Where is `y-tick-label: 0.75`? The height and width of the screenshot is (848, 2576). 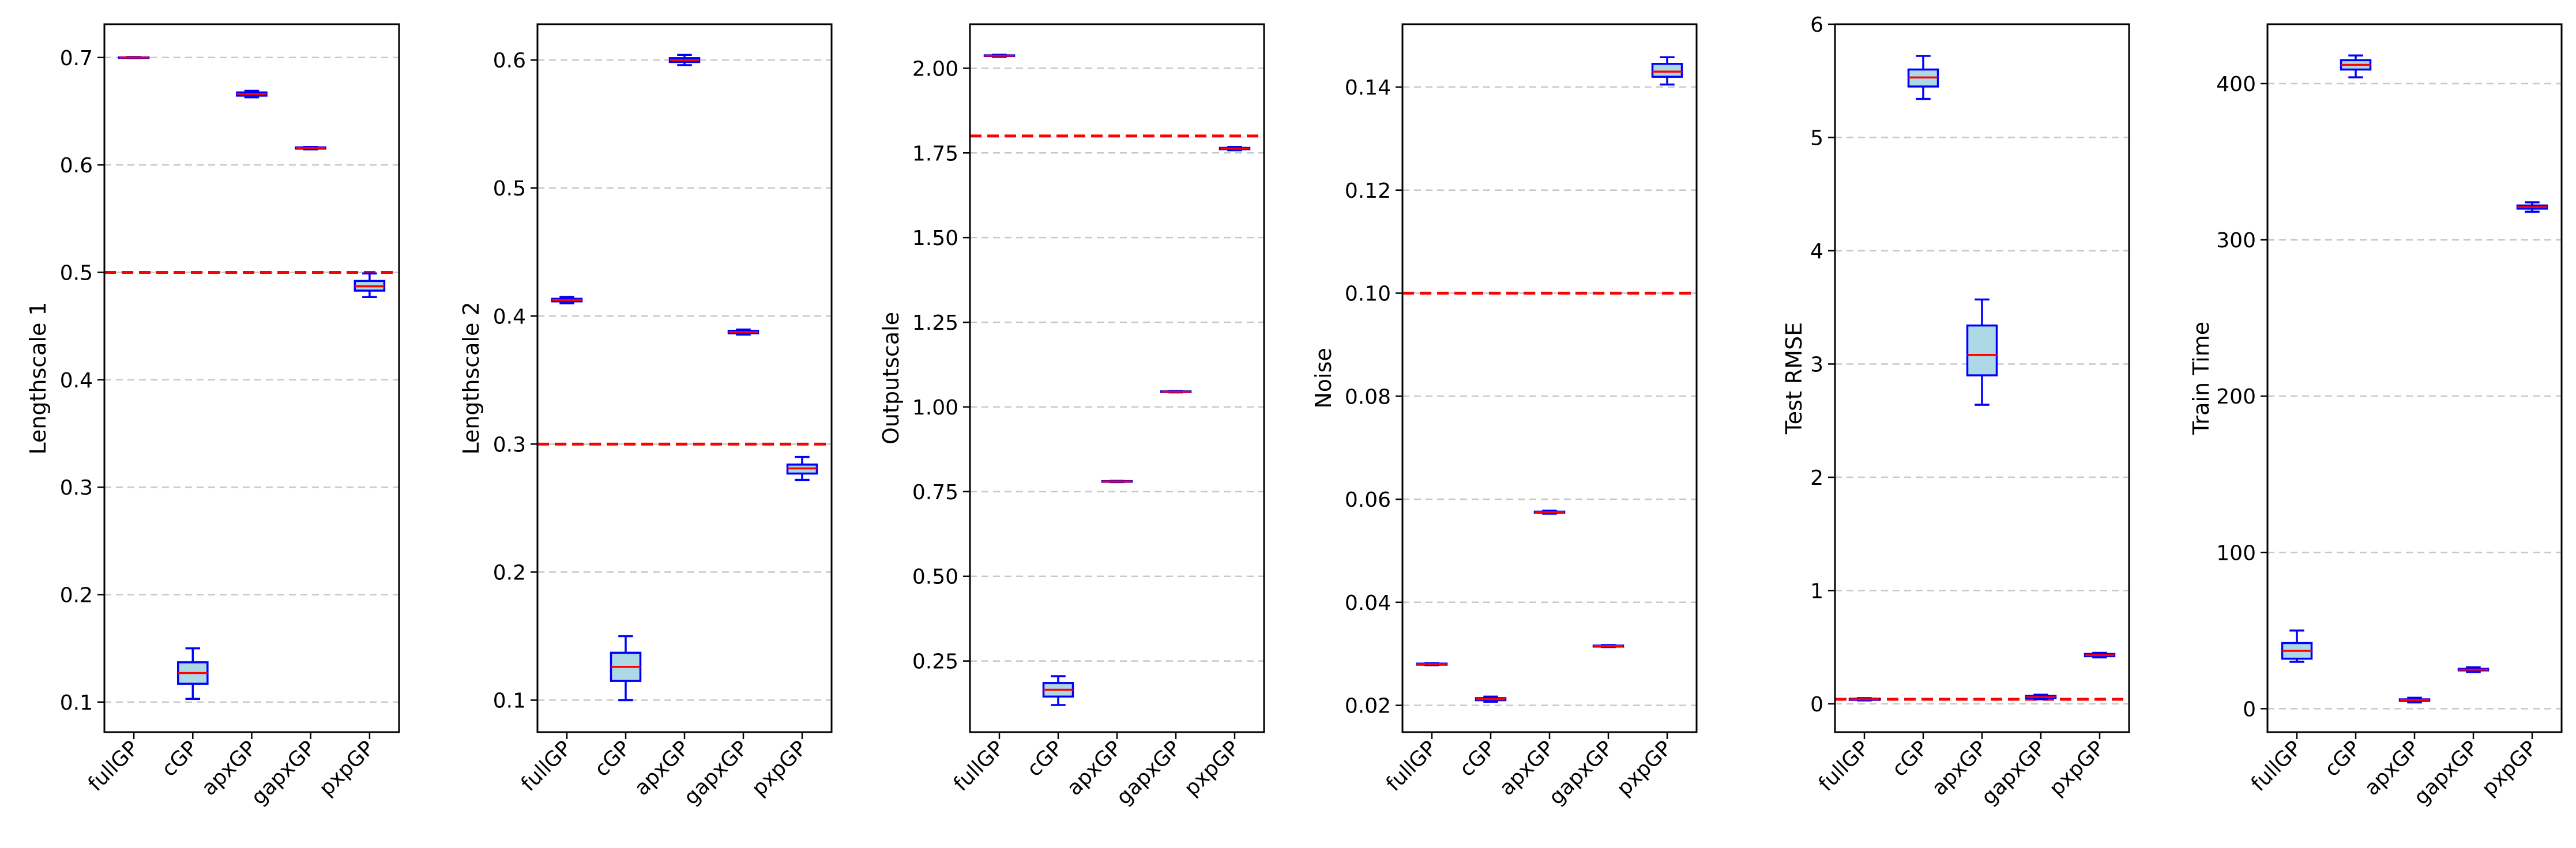 y-tick-label: 0.75 is located at coordinates (935, 492).